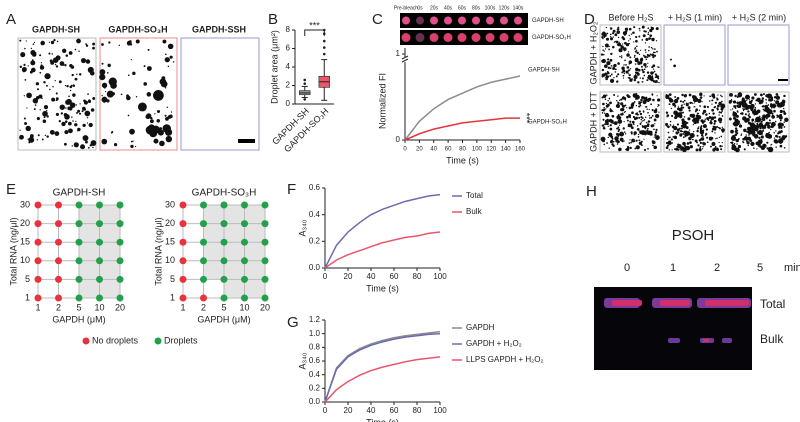 The height and width of the screenshot is (422, 800). What do you see at coordinates (420, 8) in the screenshot?
I see `timepoint: 0s` at bounding box center [420, 8].